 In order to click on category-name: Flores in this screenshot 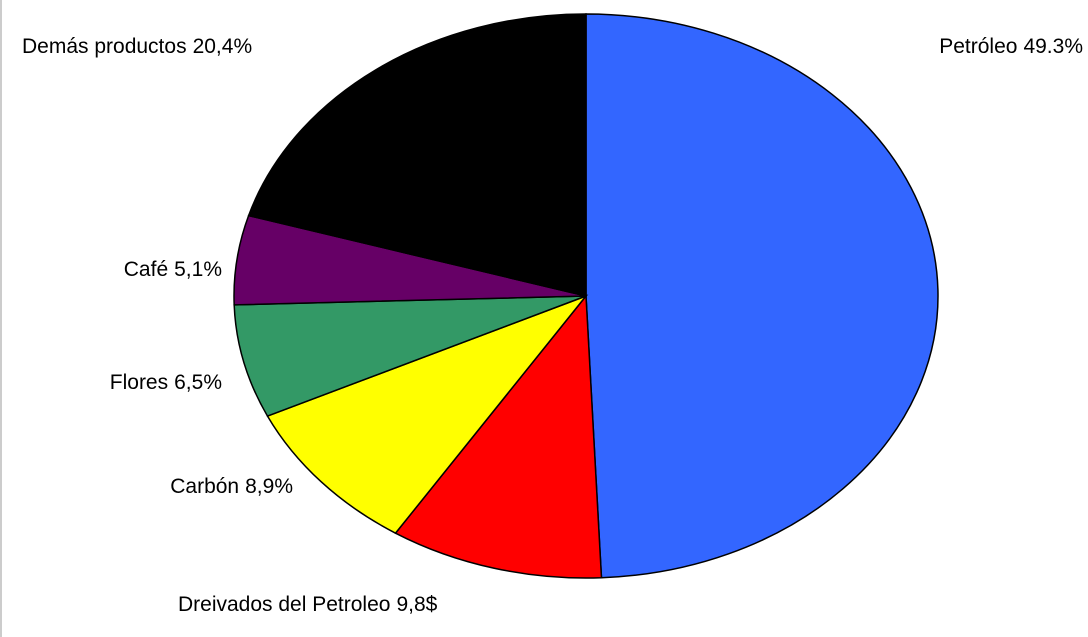, I will do `click(139, 382)`.